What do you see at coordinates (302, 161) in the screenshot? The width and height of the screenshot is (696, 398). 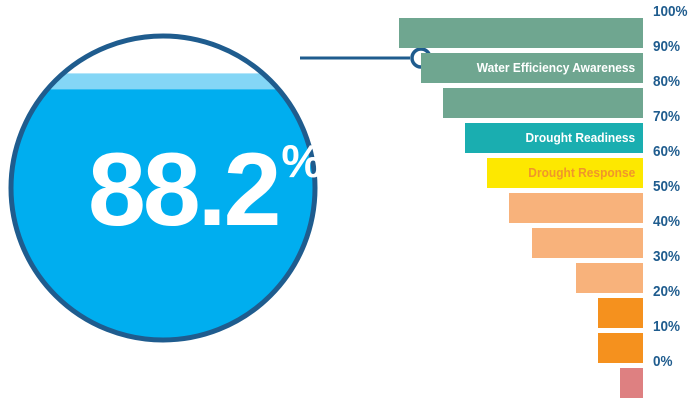 I see `percentage-sign: %` at bounding box center [302, 161].